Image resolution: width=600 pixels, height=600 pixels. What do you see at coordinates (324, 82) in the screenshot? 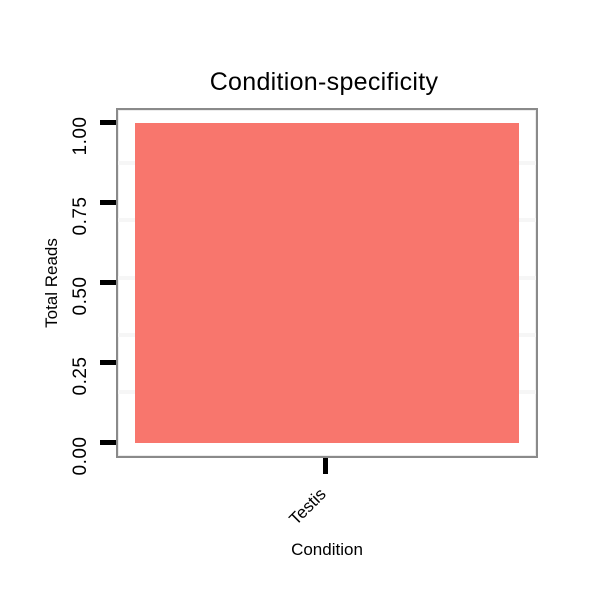
I see `chart-title: Condition-specificity` at bounding box center [324, 82].